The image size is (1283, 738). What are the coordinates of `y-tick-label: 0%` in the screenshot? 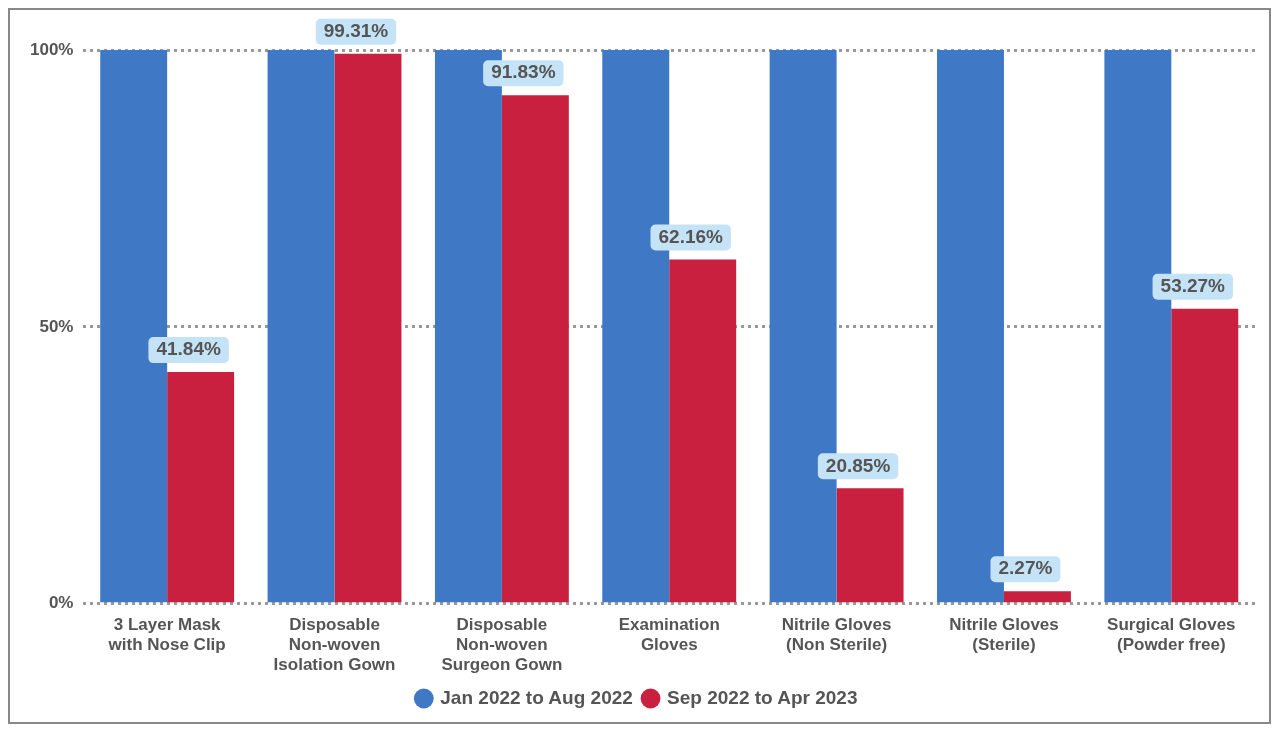 It's located at (61, 603).